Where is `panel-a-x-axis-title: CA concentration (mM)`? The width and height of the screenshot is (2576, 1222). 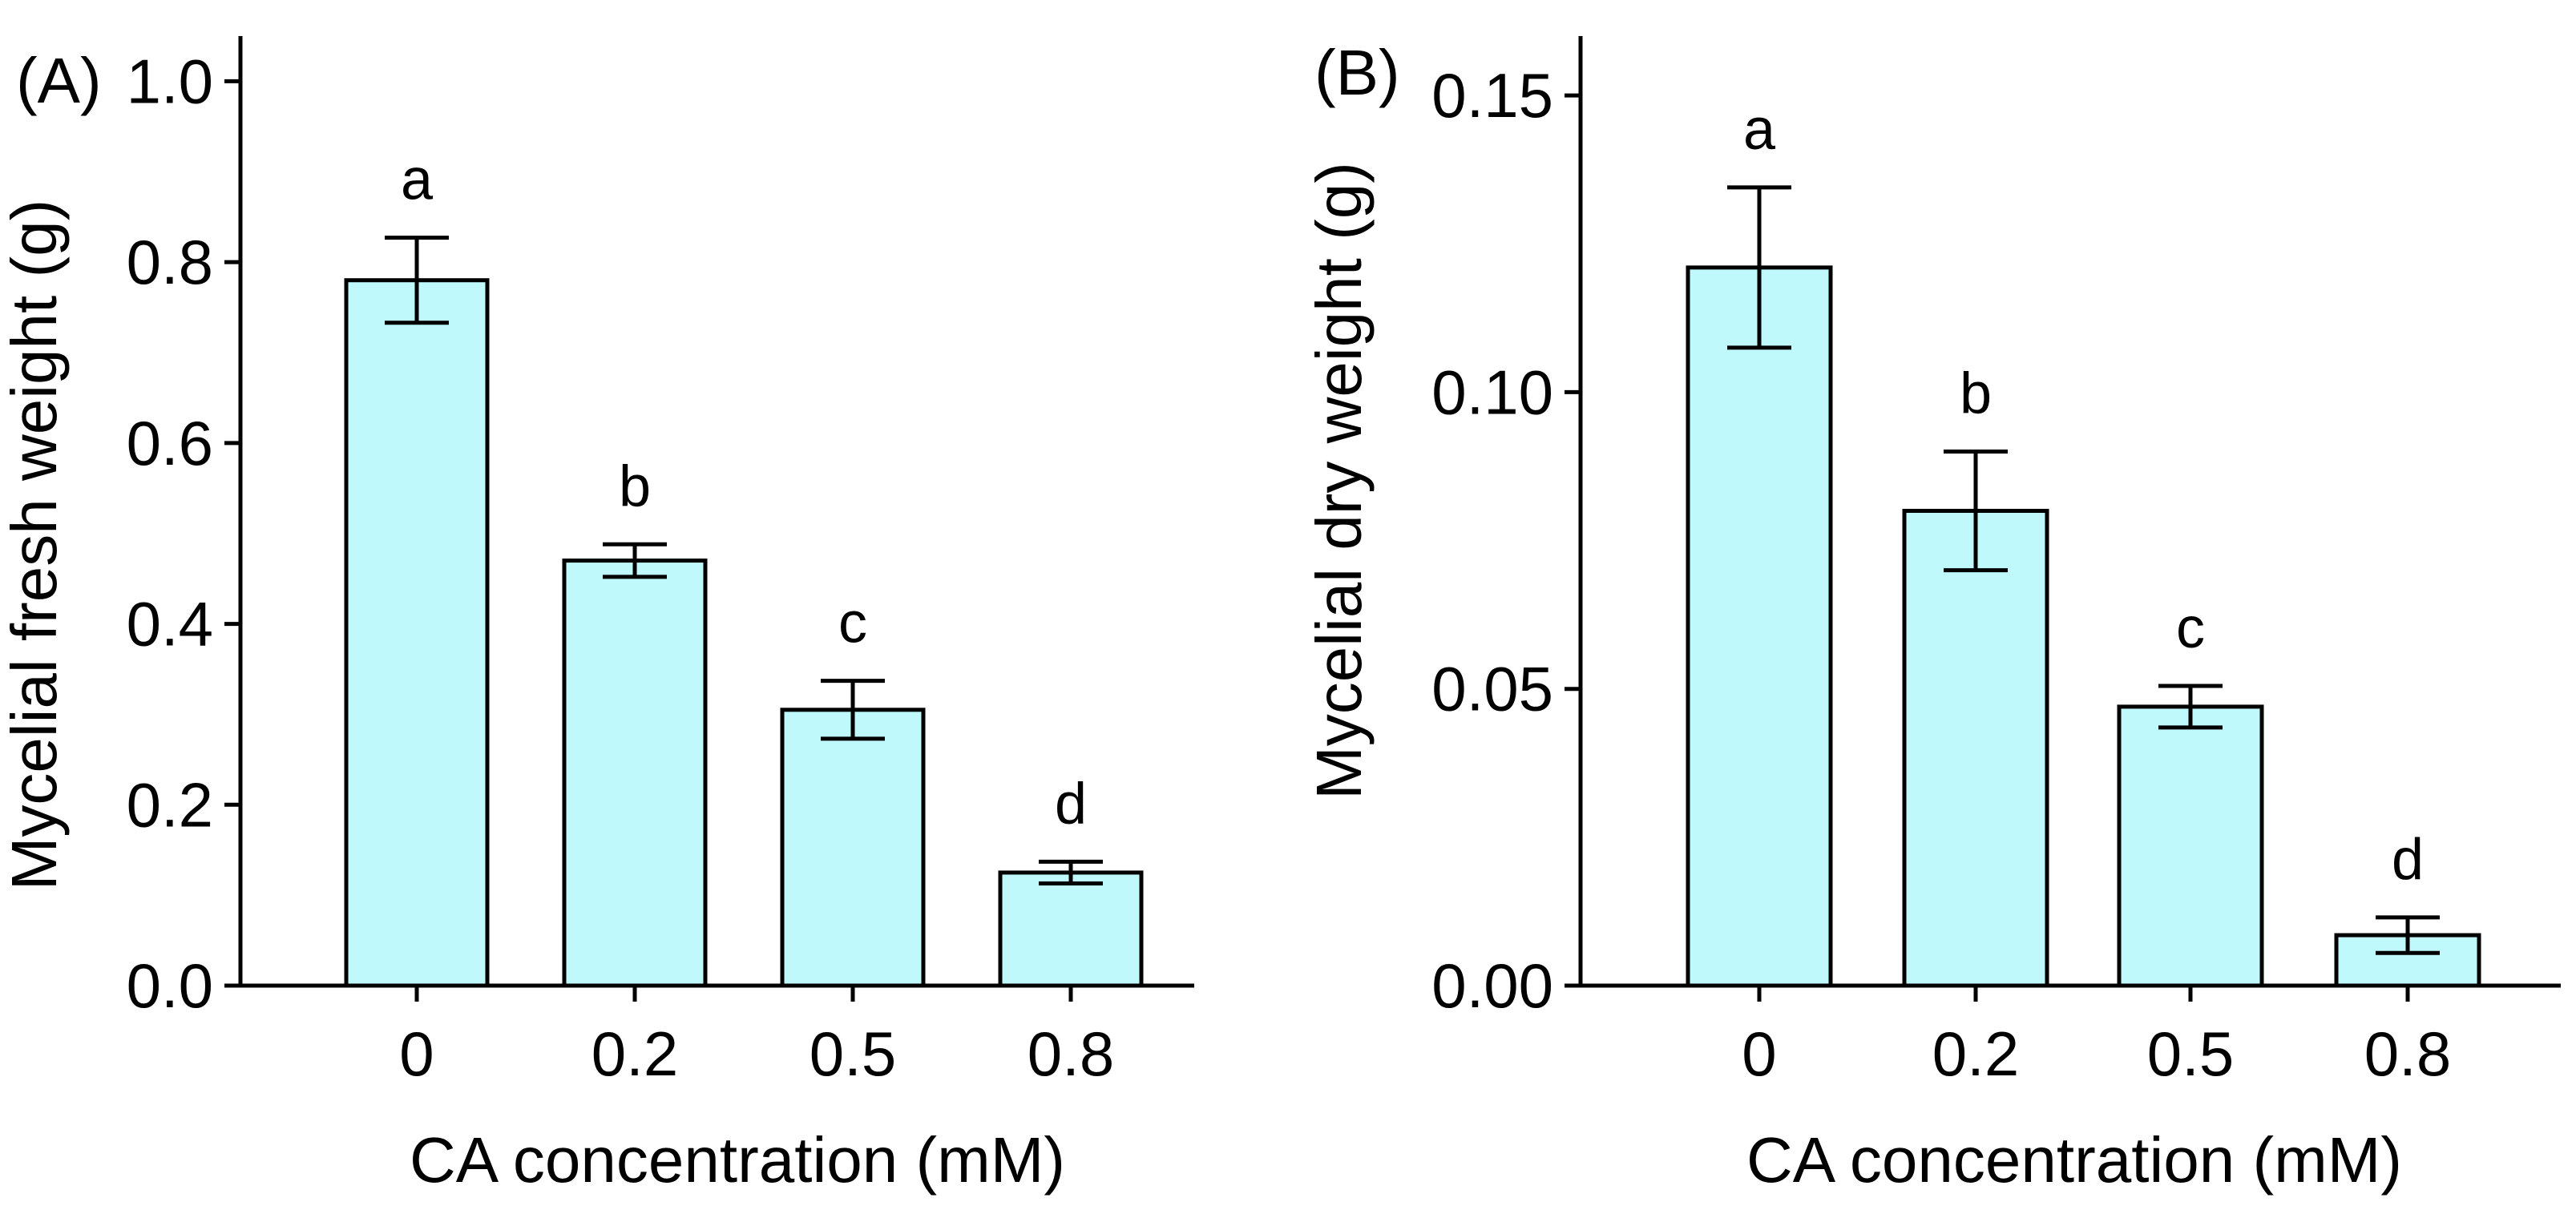 panel-a-x-axis-title: CA concentration (mM) is located at coordinates (737, 1160).